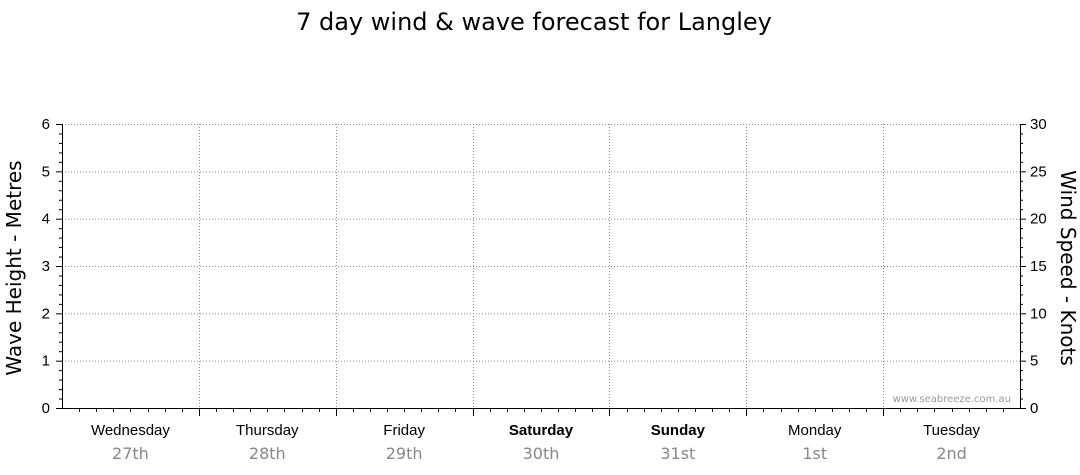 This screenshot has width=1080, height=475. I want to click on day-date-label: 28th, so click(267, 453).